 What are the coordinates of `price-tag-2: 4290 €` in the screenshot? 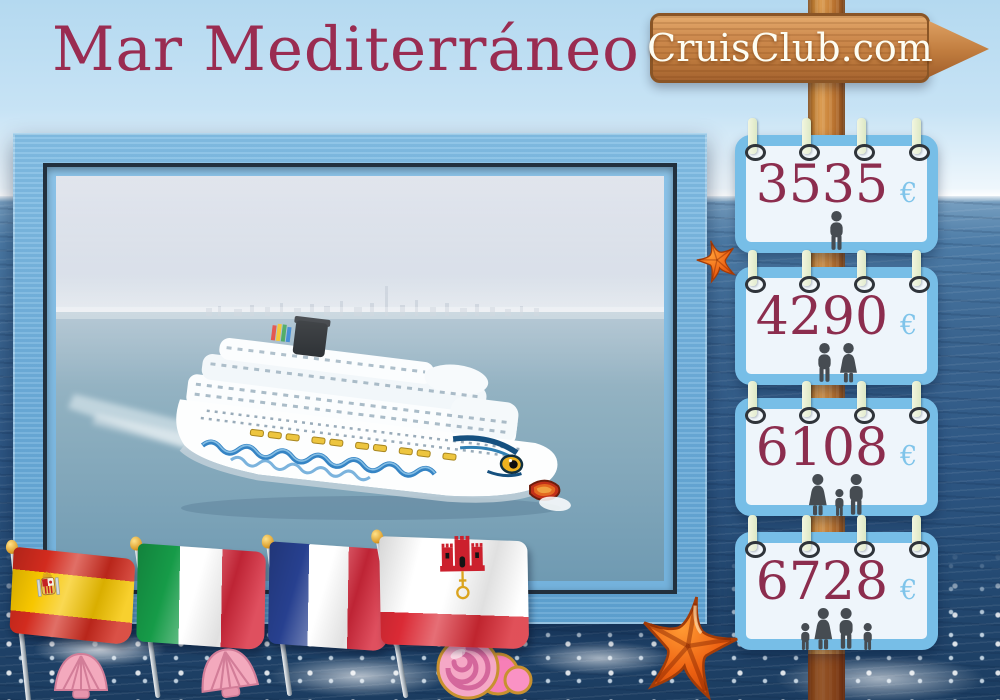 It's located at (836, 317).